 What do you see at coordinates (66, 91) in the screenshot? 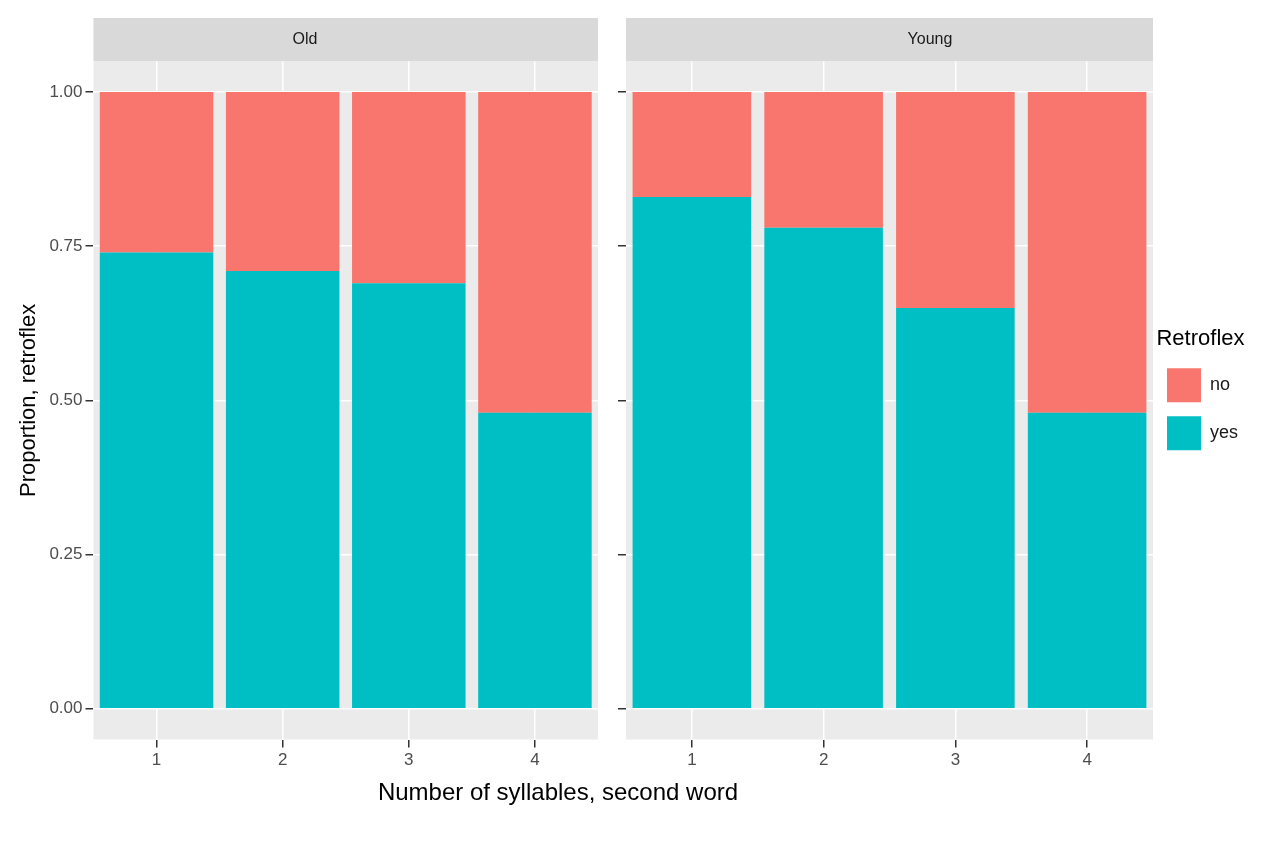
I see `y-tick-label: 1.00` at bounding box center [66, 91].